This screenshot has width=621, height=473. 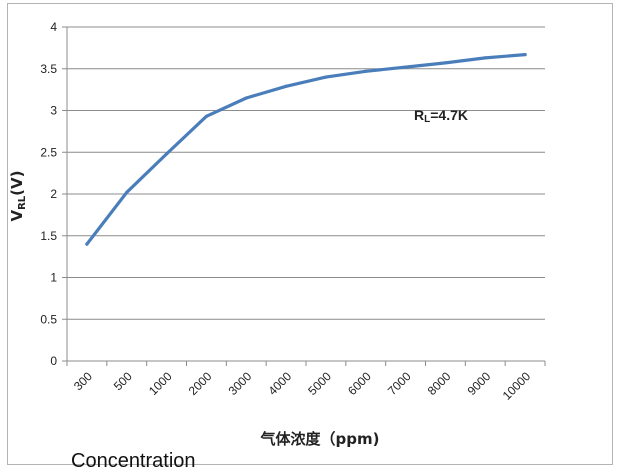 I want to click on x-tick-label: 6000, so click(x=359, y=383).